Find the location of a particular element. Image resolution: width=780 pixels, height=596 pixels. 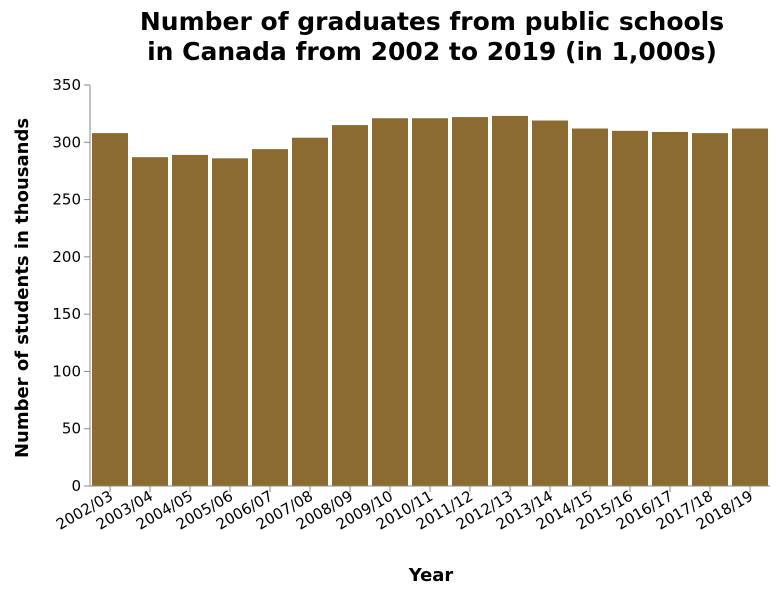

y-tick-label: 300 is located at coordinates (66, 142).